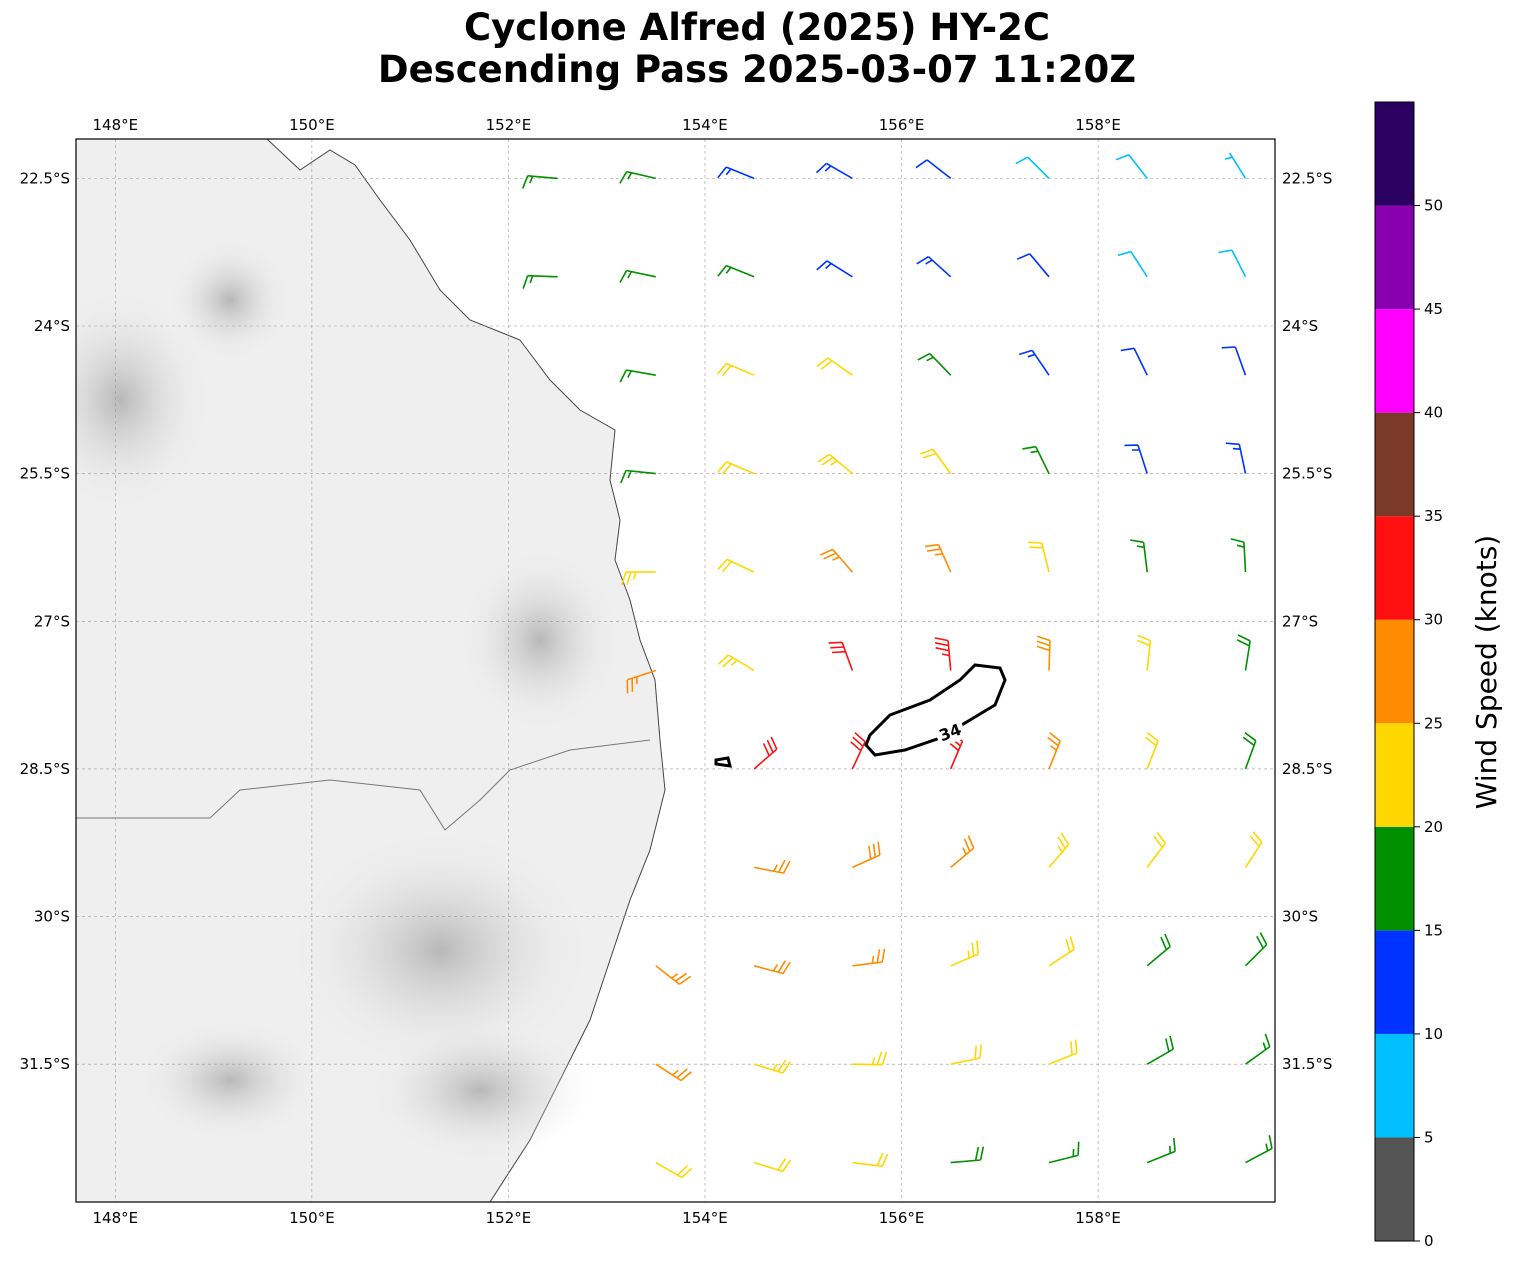  Describe the element at coordinates (1300, 326) in the screenshot. I see `y-tick-label: 24°S` at that location.